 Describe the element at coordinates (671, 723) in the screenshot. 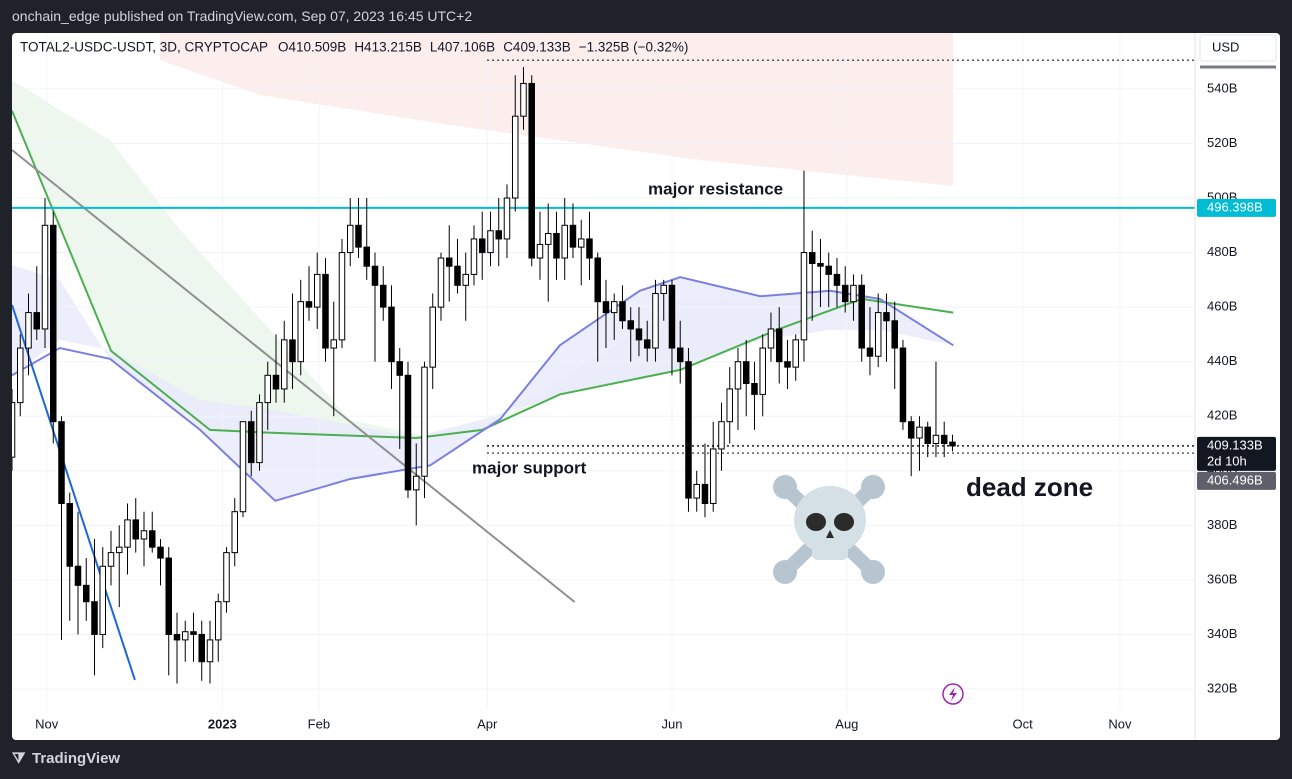

I see `x-tick-label: Jun` at that location.